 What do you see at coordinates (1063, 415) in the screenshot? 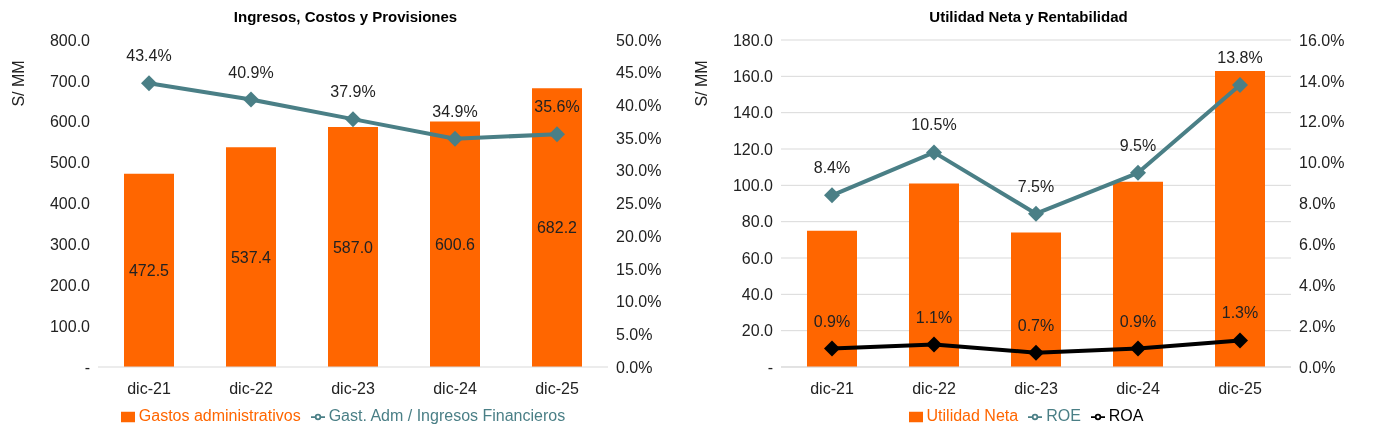
I see `legend-label: ROE` at bounding box center [1063, 415].